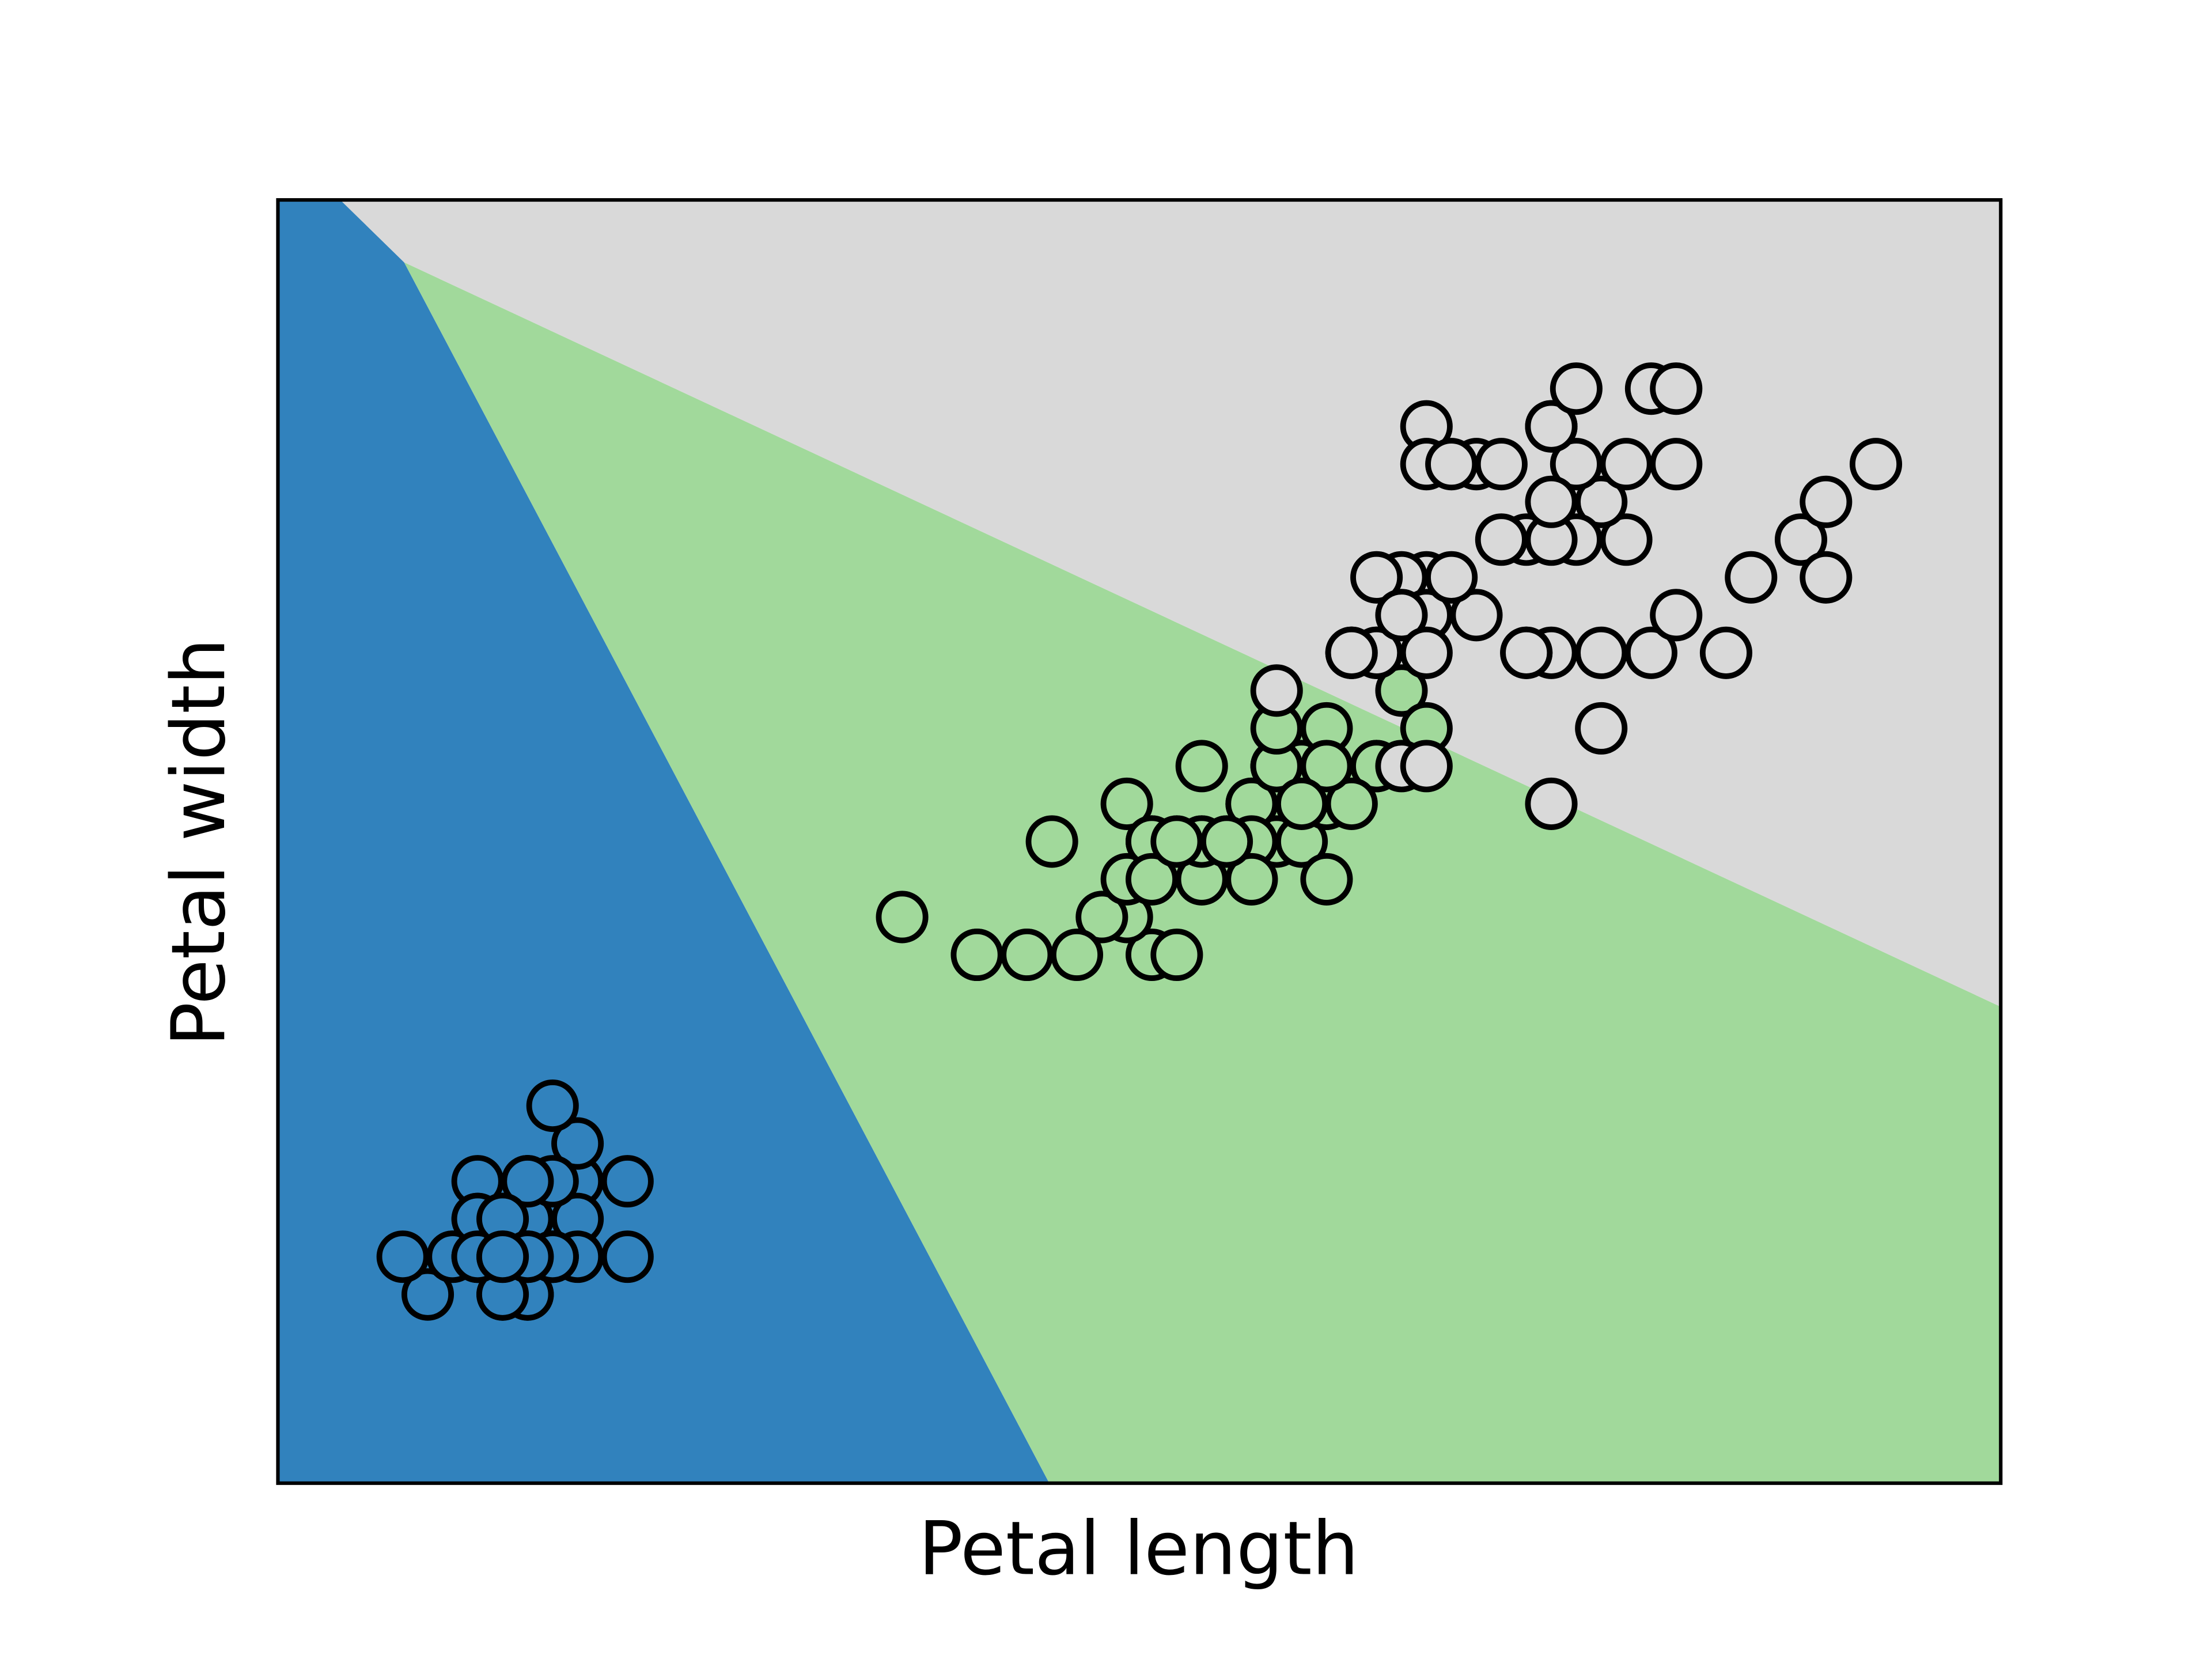 The width and height of the screenshot is (2212, 1659). I want to click on x-axis-label: Petal length, so click(1138, 1549).